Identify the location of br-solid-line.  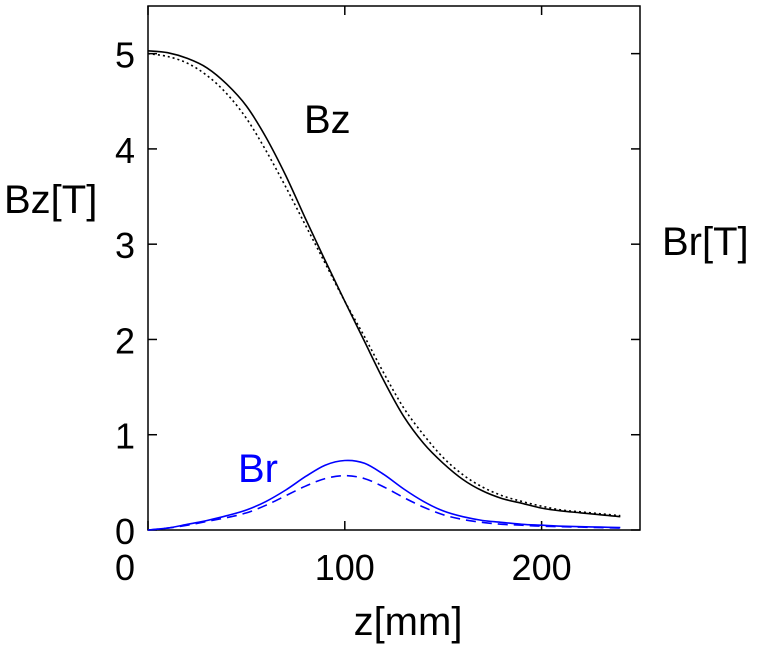
(384, 495).